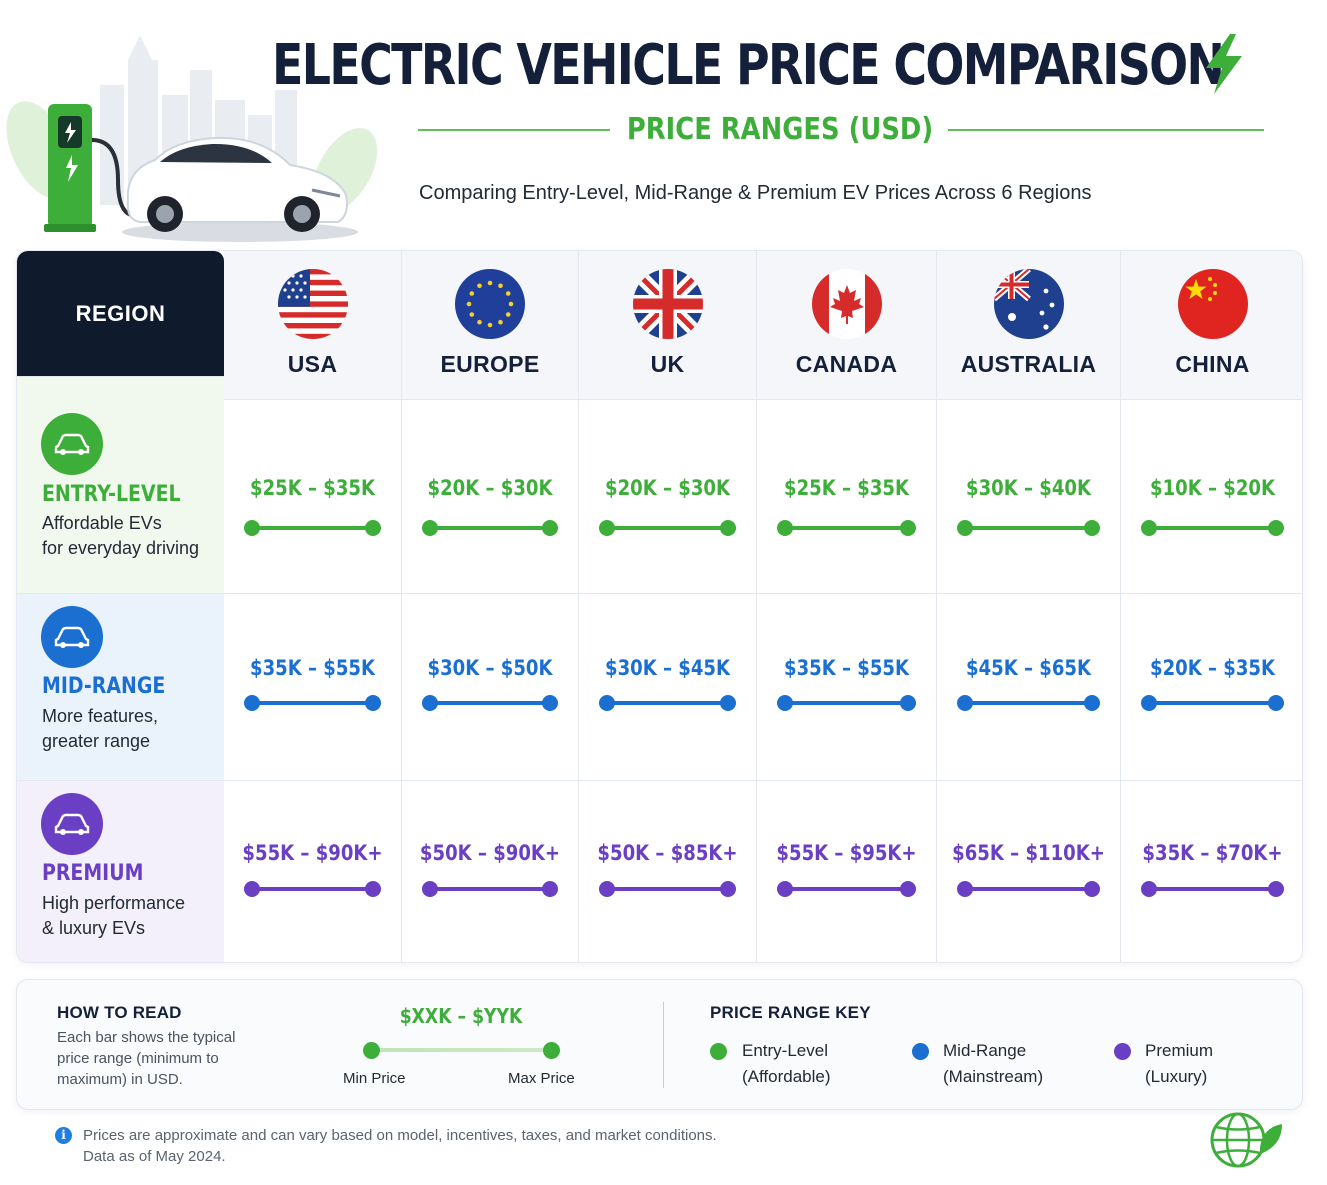 The width and height of the screenshot is (1327, 1185). Describe the element at coordinates (1122, 1051) in the screenshot. I see `key-dot-premium` at that location.